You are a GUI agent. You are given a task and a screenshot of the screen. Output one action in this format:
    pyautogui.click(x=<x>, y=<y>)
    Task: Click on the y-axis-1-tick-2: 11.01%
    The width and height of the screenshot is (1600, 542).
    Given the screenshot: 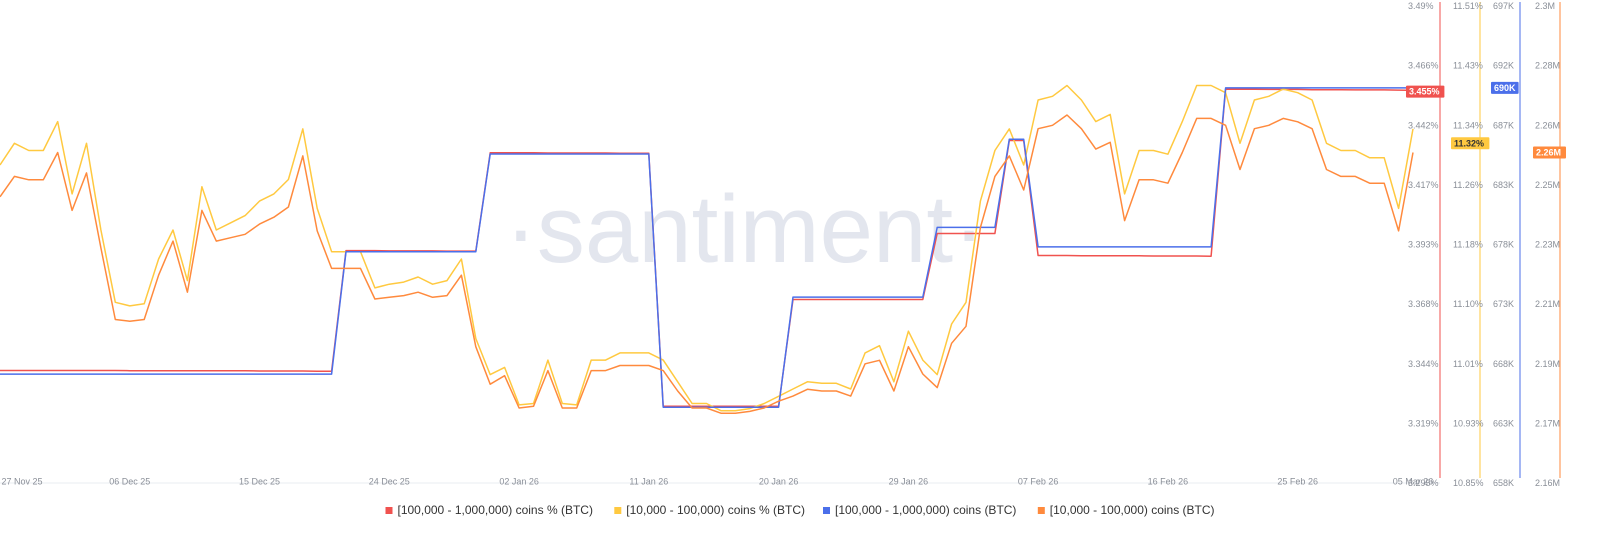 What is the action you would take?
    pyautogui.click(x=1468, y=364)
    